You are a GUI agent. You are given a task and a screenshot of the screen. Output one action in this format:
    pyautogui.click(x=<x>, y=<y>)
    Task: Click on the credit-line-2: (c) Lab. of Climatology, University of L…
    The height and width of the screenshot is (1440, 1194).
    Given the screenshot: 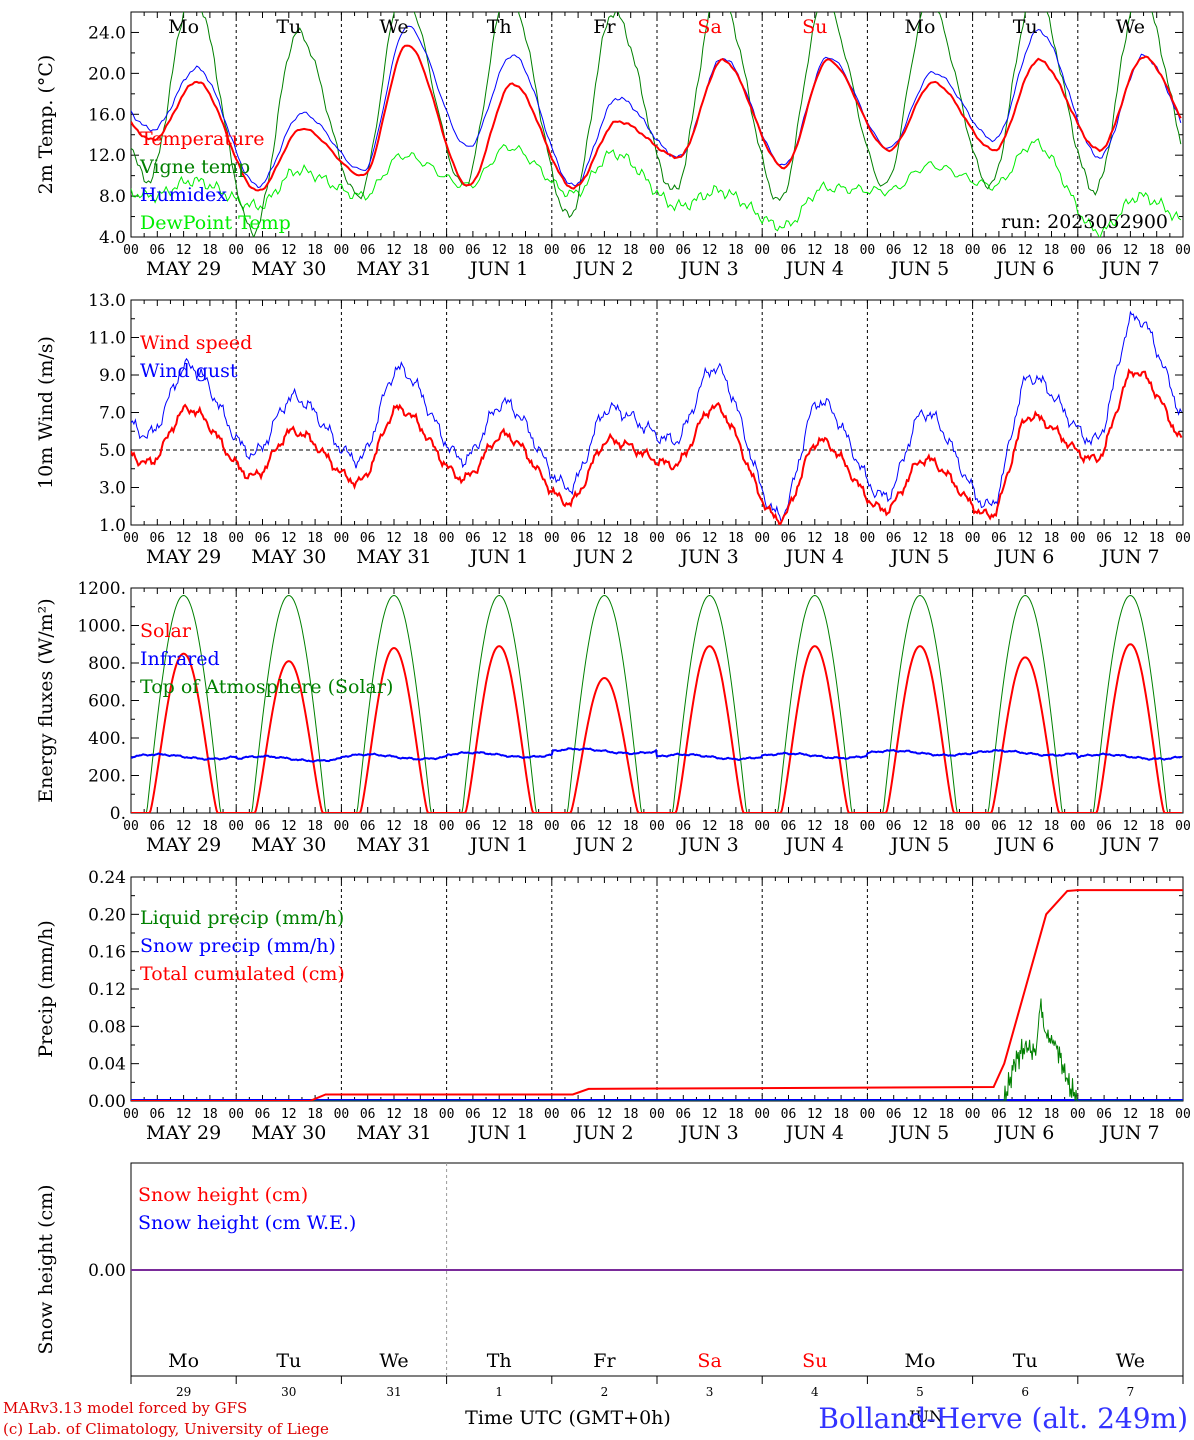 What is the action you would take?
    pyautogui.click(x=166, y=1429)
    